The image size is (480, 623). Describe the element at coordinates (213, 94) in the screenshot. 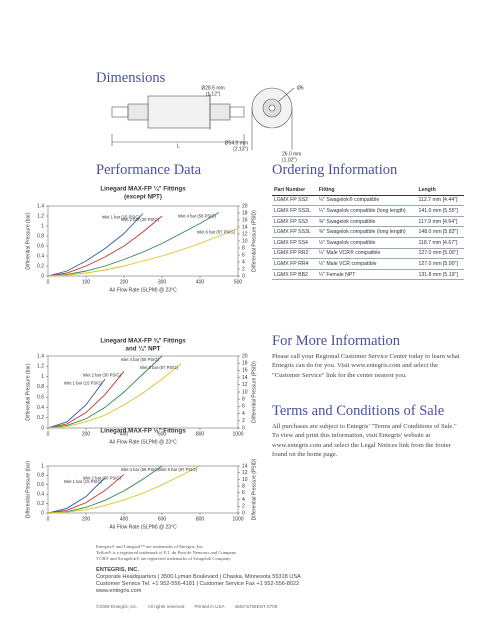

I see `dimension-label: (1.12")` at that location.